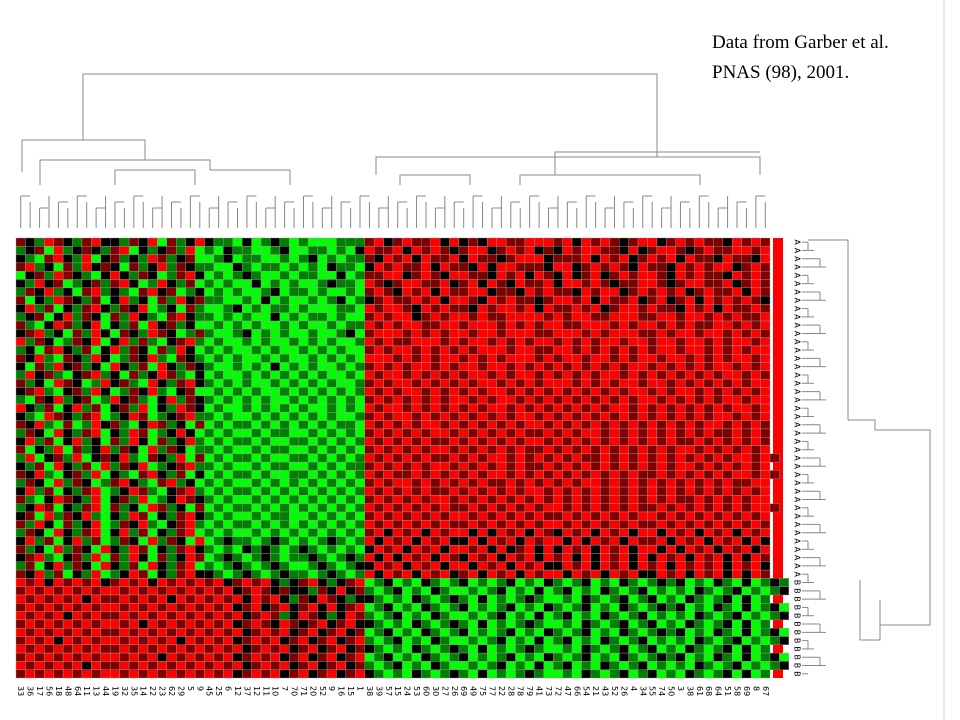 This screenshot has width=960, height=720. I want to click on column-label: 52, so click(614, 691).